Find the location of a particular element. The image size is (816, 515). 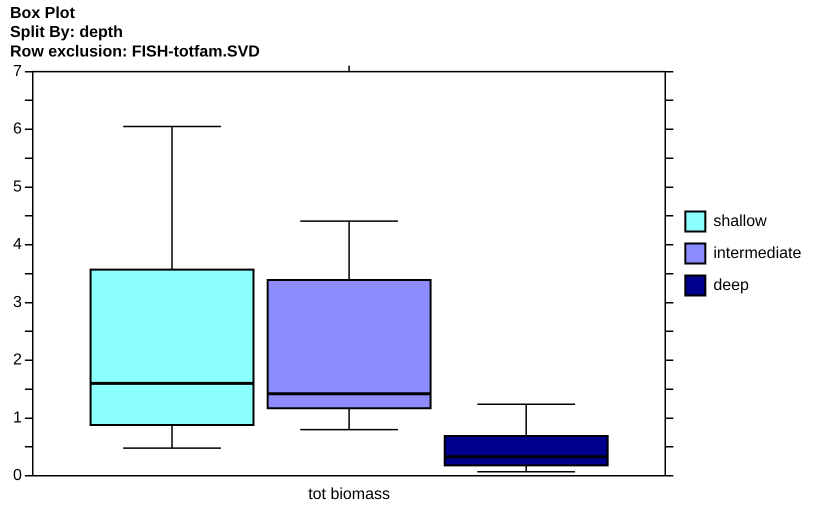

y-tick-label: 4 is located at coordinates (17, 245).